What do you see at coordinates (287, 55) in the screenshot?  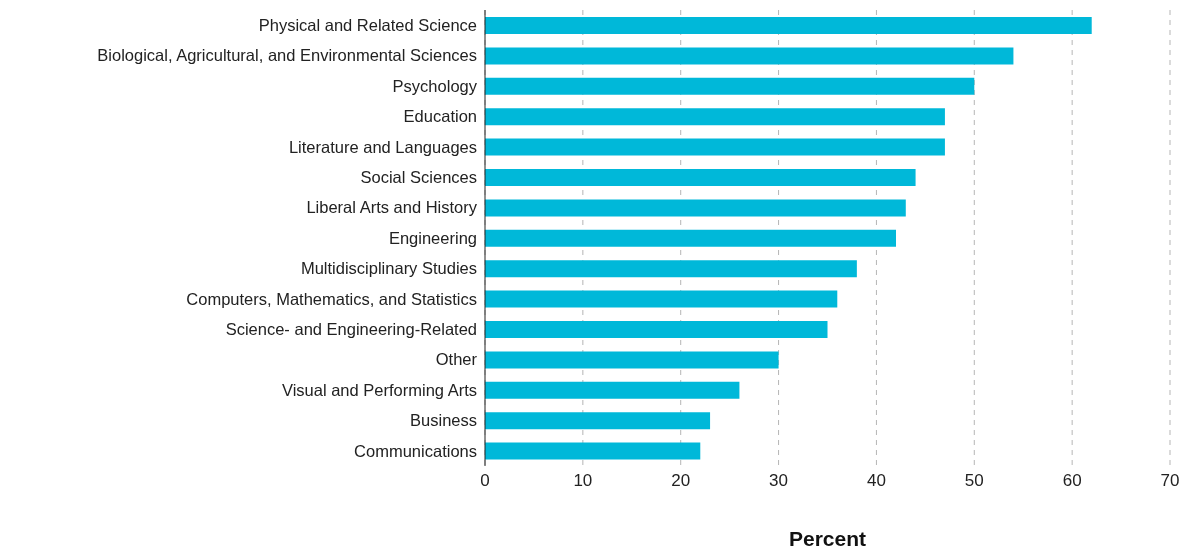 I see `y-tick-label: Biological, Agricultural, and Environmental Sciences` at bounding box center [287, 55].